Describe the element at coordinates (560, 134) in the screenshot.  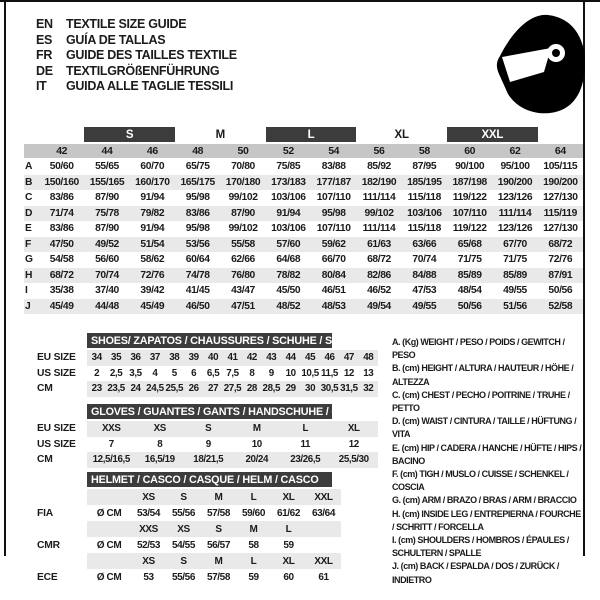
I see `group-spacer` at that location.